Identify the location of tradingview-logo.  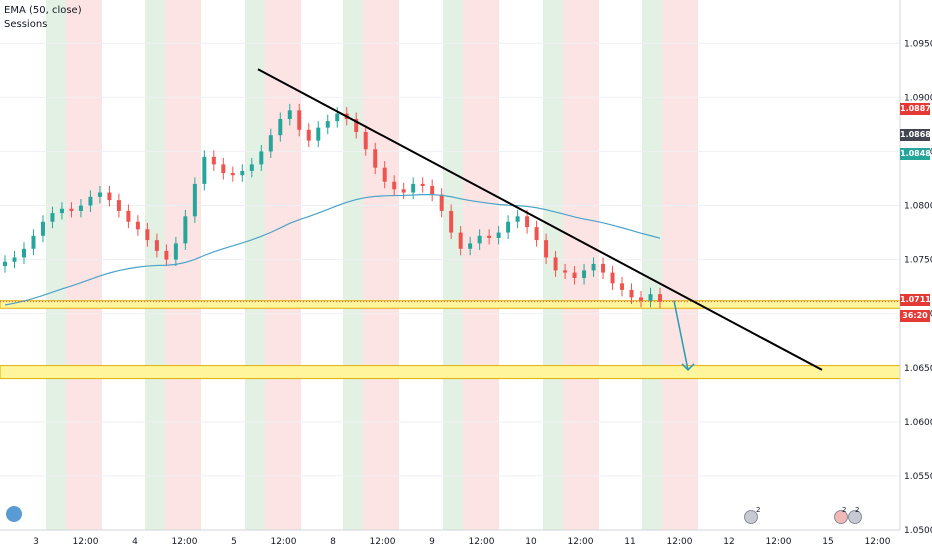
(14, 514).